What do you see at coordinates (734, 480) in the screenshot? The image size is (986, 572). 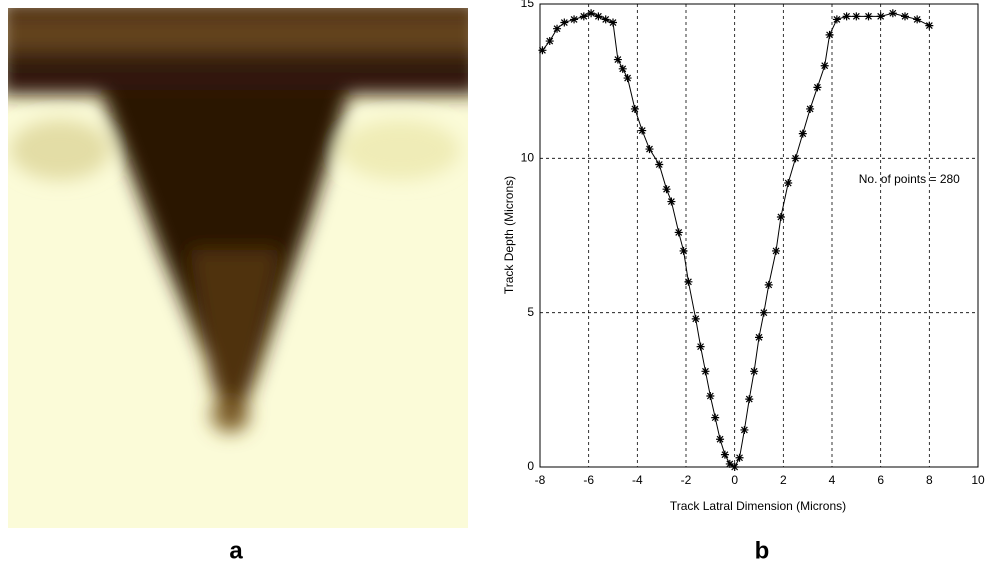 I see `x-tick-label: 0` at bounding box center [734, 480].